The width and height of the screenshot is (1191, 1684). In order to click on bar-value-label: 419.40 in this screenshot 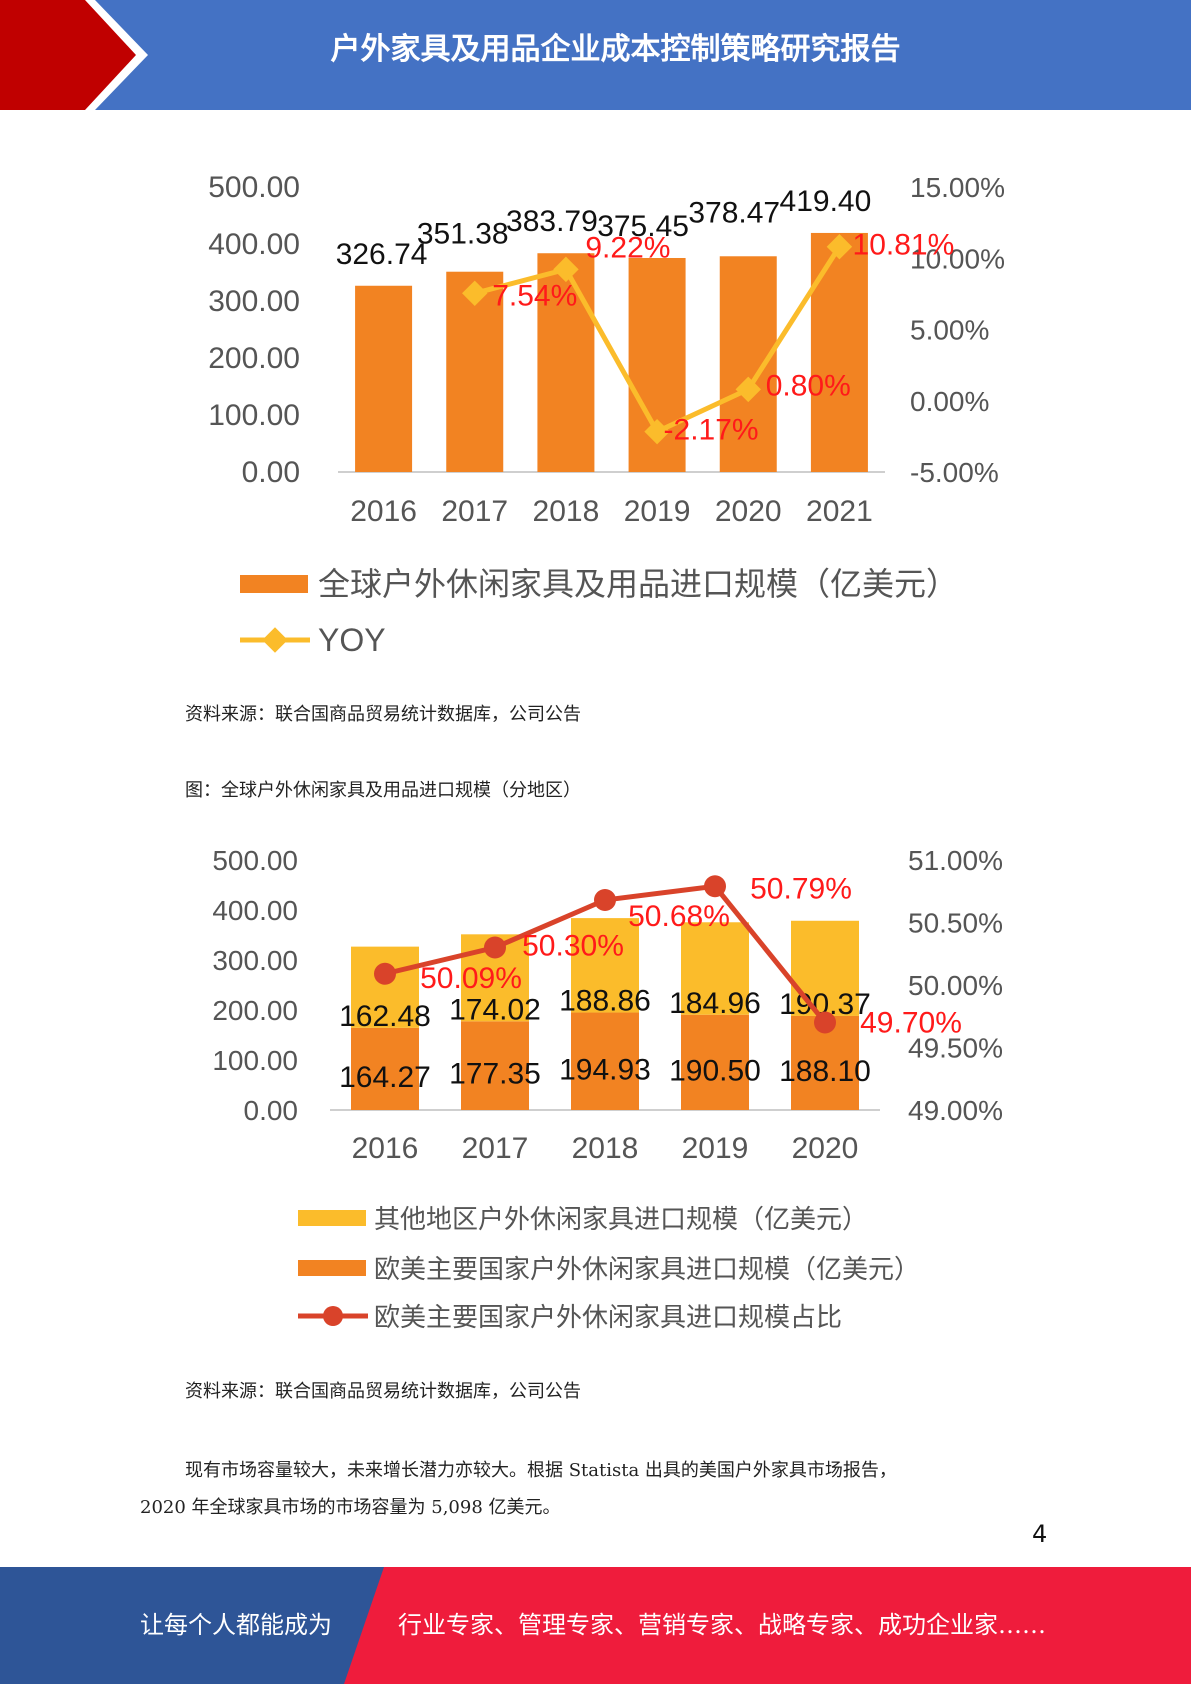, I will do `click(826, 201)`.